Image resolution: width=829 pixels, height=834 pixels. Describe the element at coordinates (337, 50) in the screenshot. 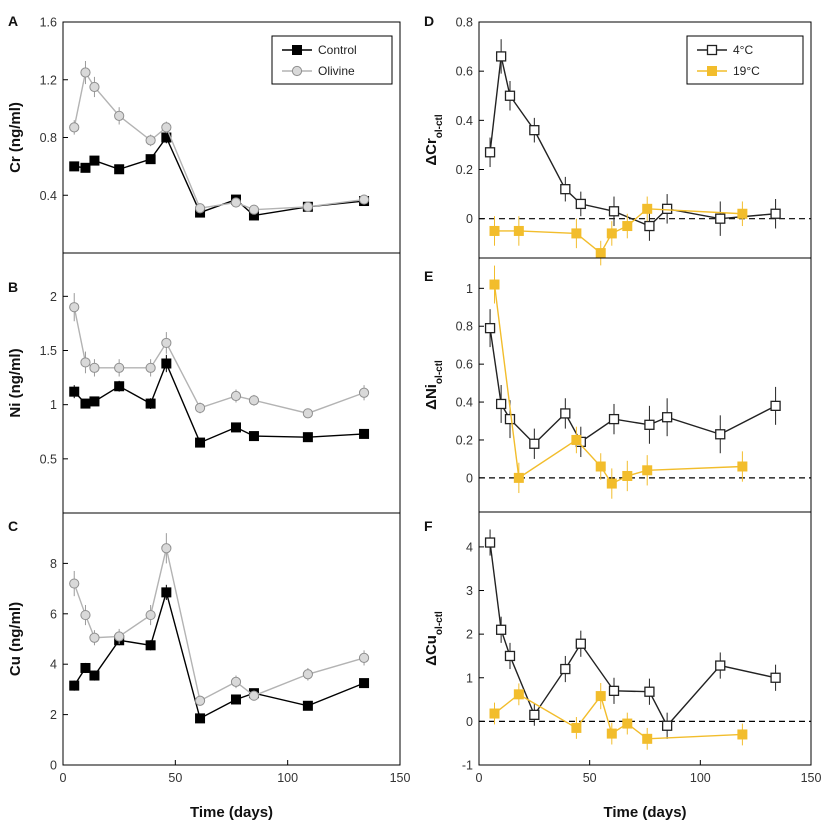

I see `legend-label: Control` at that location.